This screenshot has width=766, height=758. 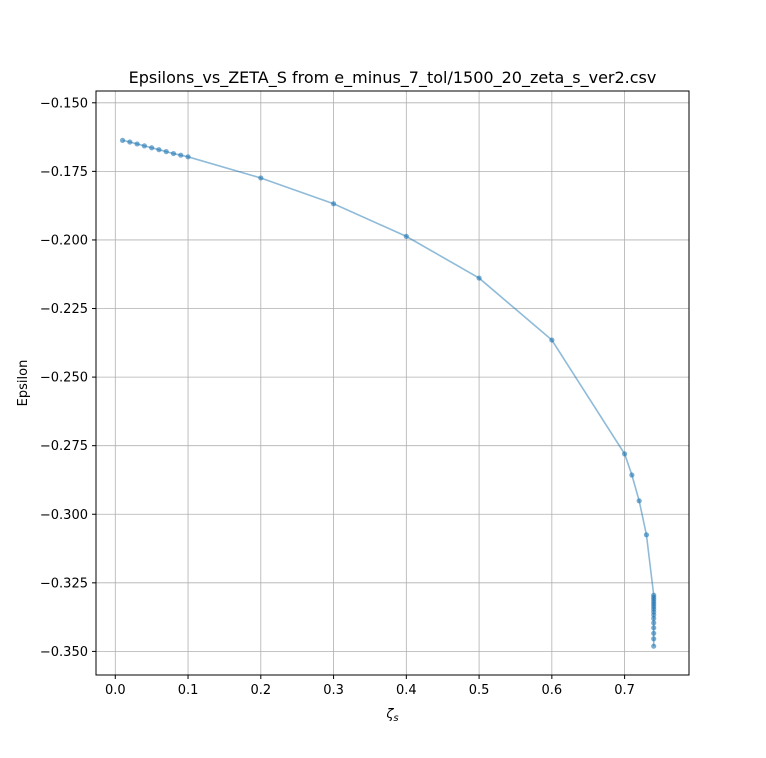 I want to click on x-tick-label: 0.6, so click(x=552, y=690).